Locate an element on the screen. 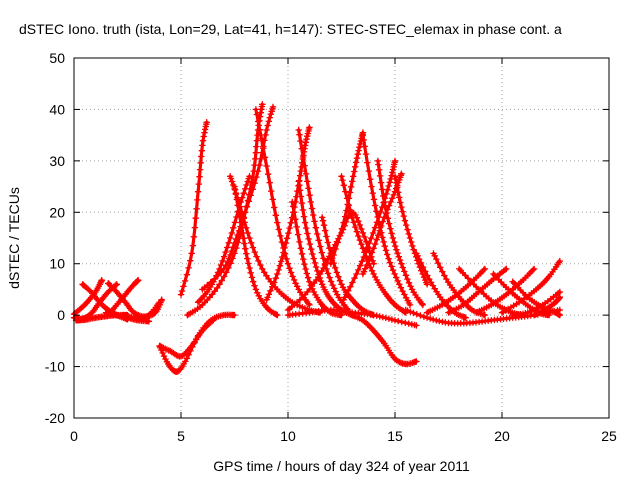  y-tick-label: -10 is located at coordinates (55, 367).